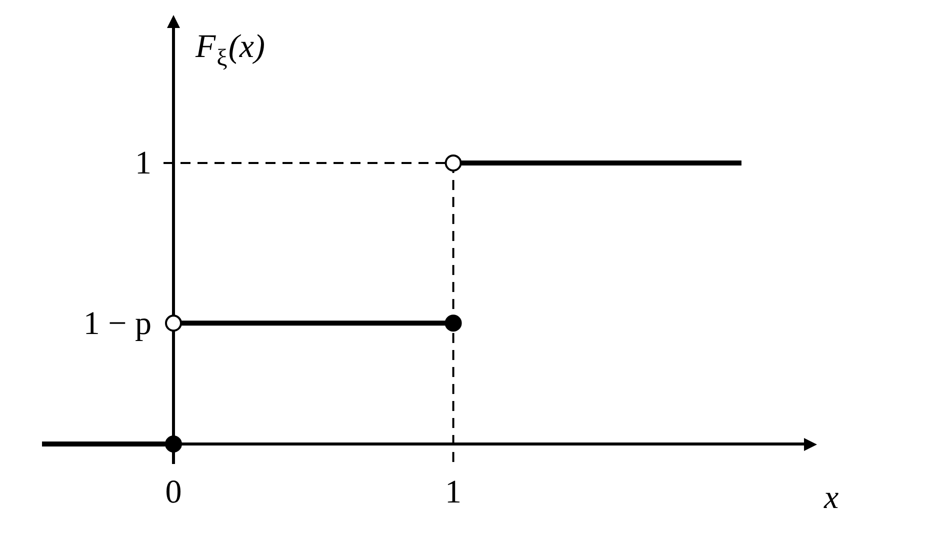 Image resolution: width=943 pixels, height=538 pixels. What do you see at coordinates (143, 164) in the screenshot?
I see `ref-line-label: 1` at bounding box center [143, 164].